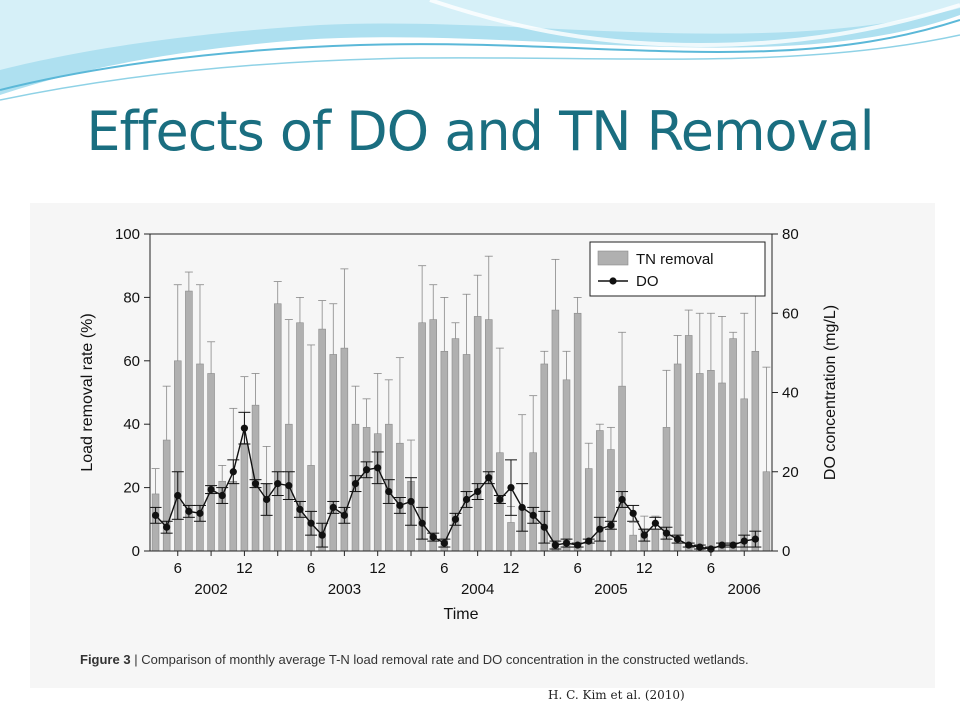 This screenshot has height=720, width=960. Describe the element at coordinates (210, 589) in the screenshot. I see `year-label: 2002` at that location.